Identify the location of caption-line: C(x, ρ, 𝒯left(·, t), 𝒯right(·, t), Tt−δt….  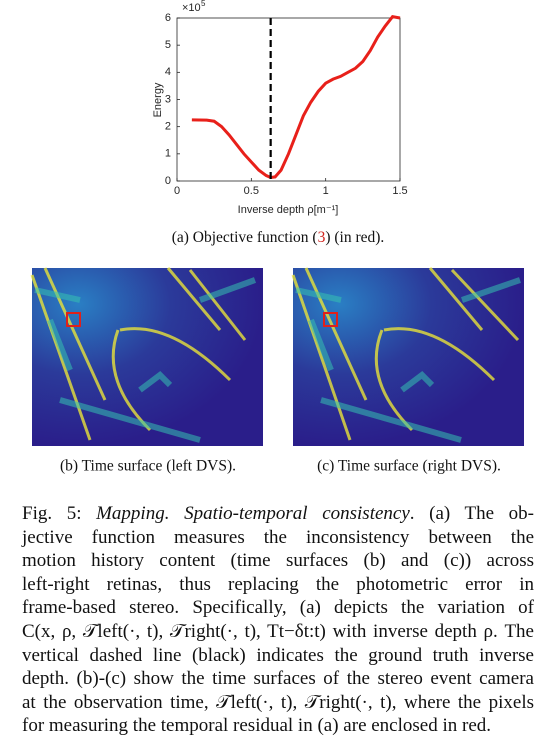
(278, 631).